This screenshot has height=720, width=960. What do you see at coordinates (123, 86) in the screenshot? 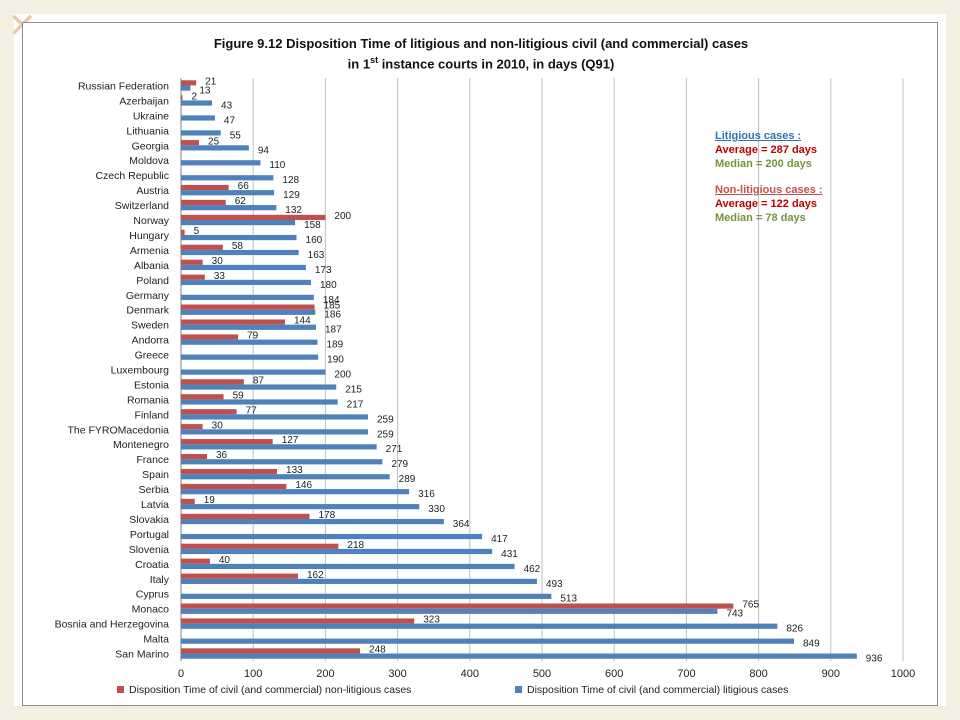
I see `category-label: Russian Federation` at bounding box center [123, 86].